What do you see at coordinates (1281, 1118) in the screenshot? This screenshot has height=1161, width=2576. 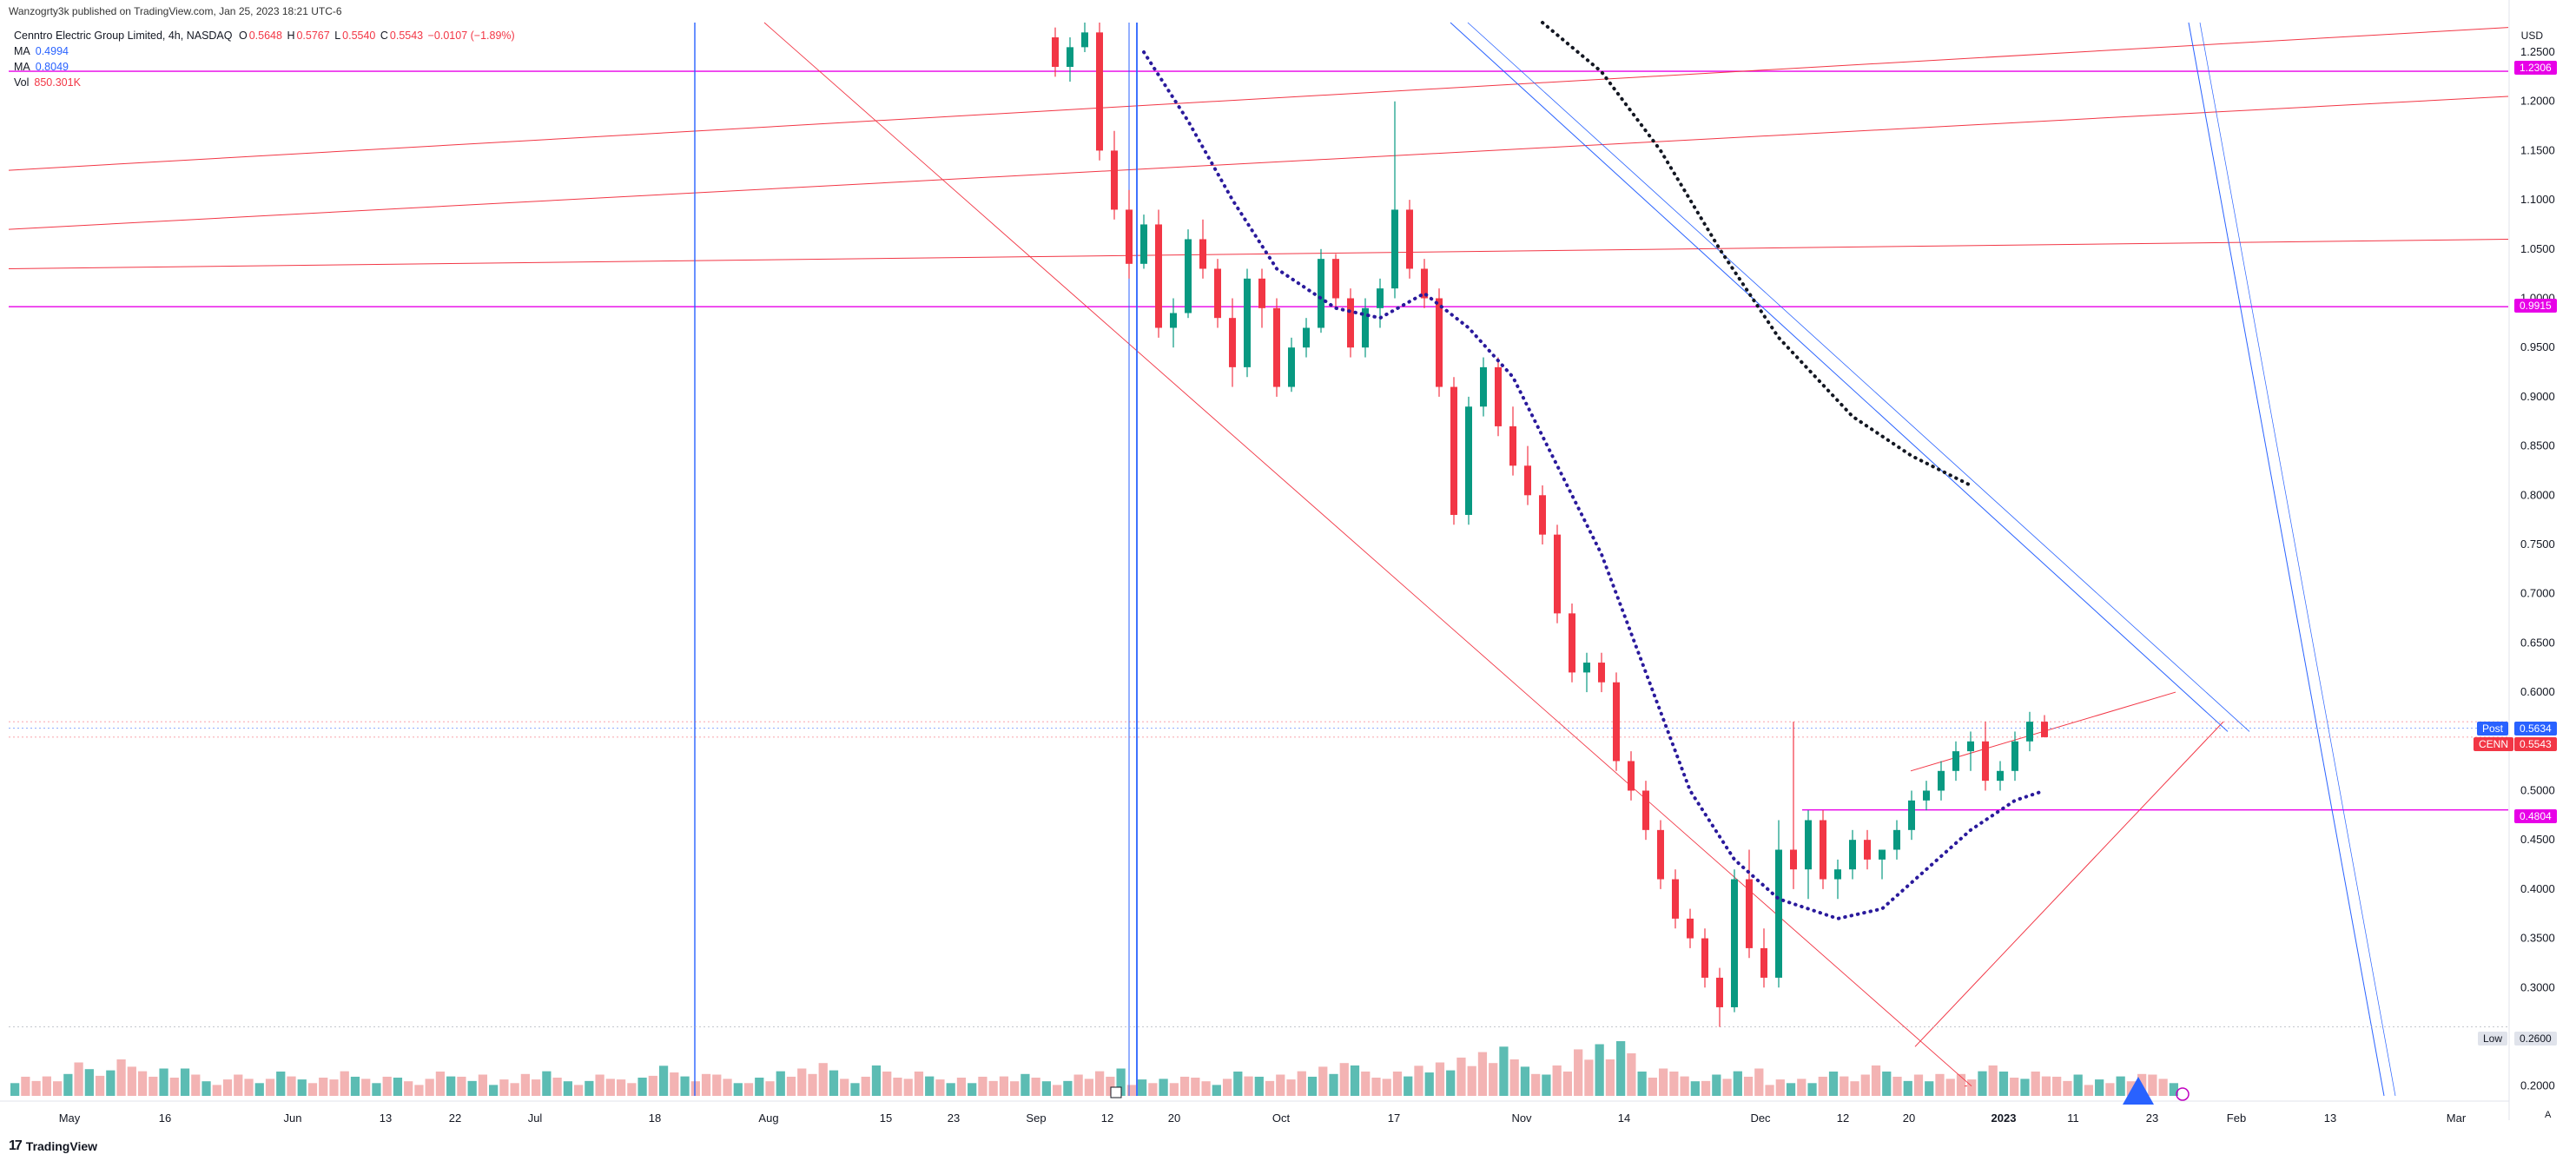 I see `x-tick-label: Oct` at bounding box center [1281, 1118].